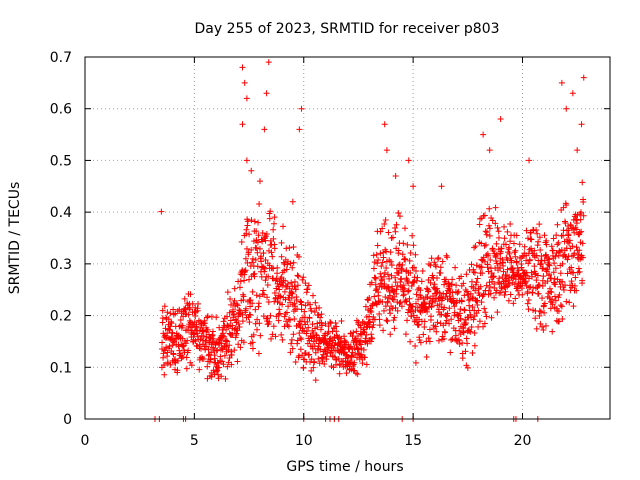 This screenshot has width=640, height=480. What do you see at coordinates (61, 317) in the screenshot?
I see `y-tick-label: 0.2` at bounding box center [61, 317].